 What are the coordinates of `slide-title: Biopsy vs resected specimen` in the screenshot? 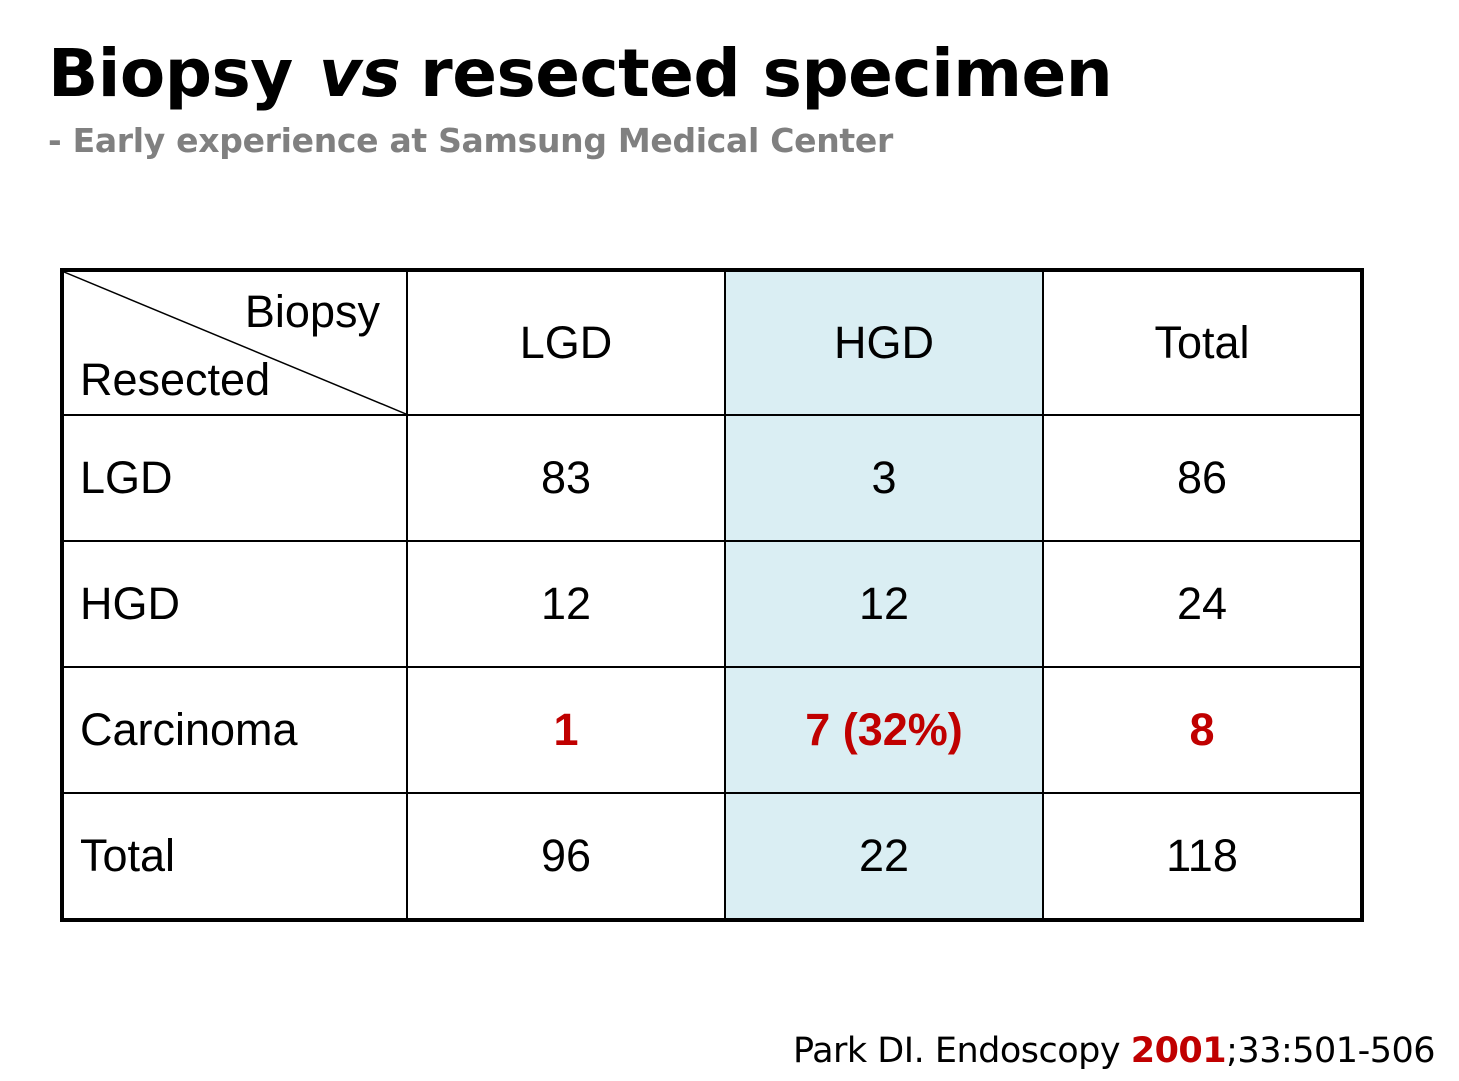 It's located at (580, 74).